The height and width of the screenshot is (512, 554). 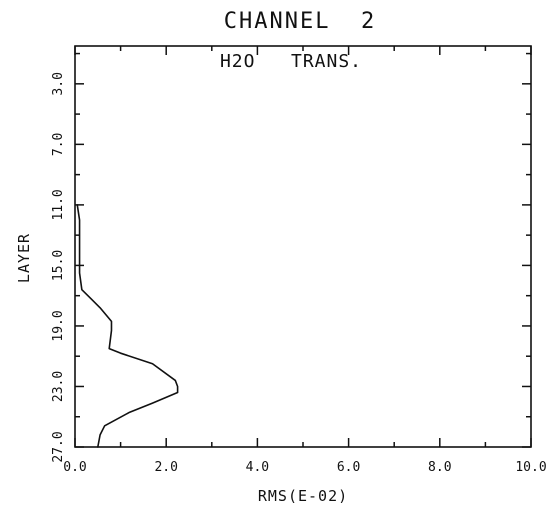 What do you see at coordinates (257, 467) in the screenshot?
I see `x-tick-label: 4.0` at bounding box center [257, 467].